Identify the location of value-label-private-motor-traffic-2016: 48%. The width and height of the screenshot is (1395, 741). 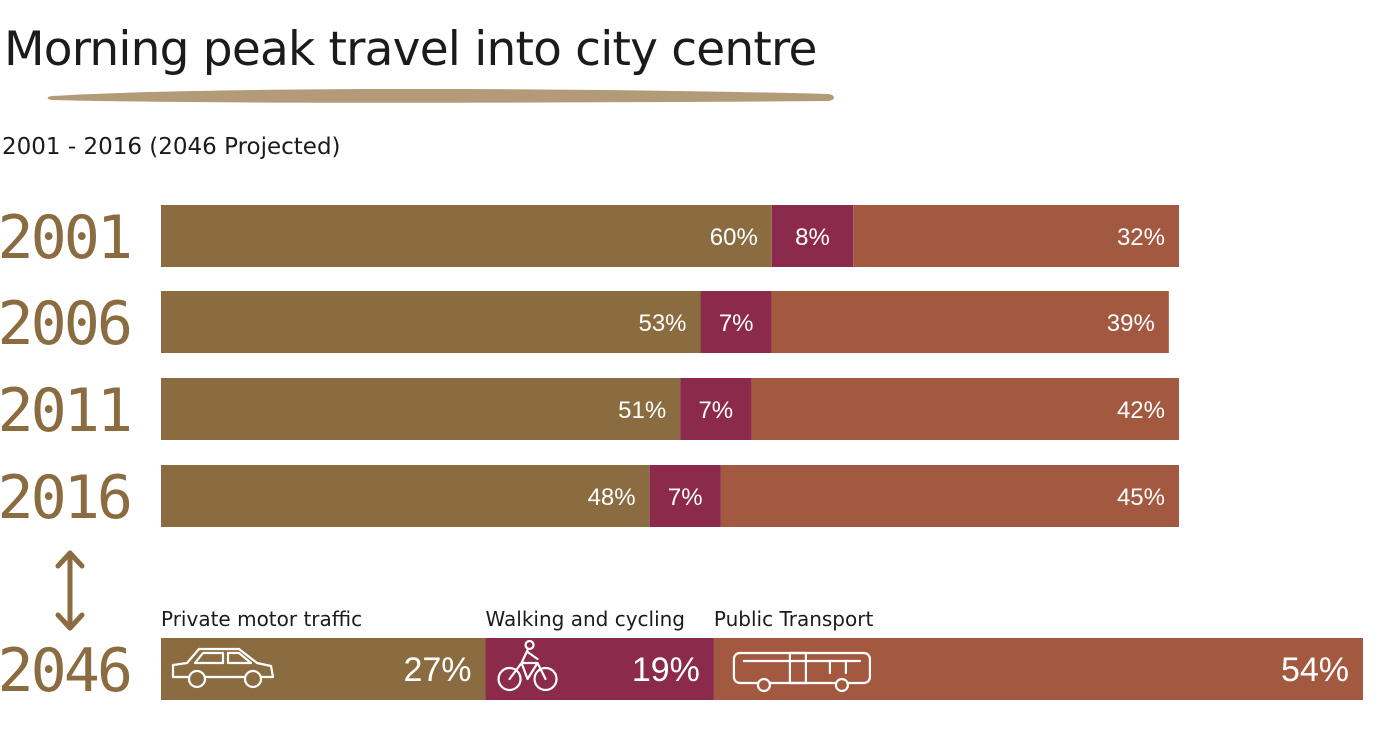
(612, 497).